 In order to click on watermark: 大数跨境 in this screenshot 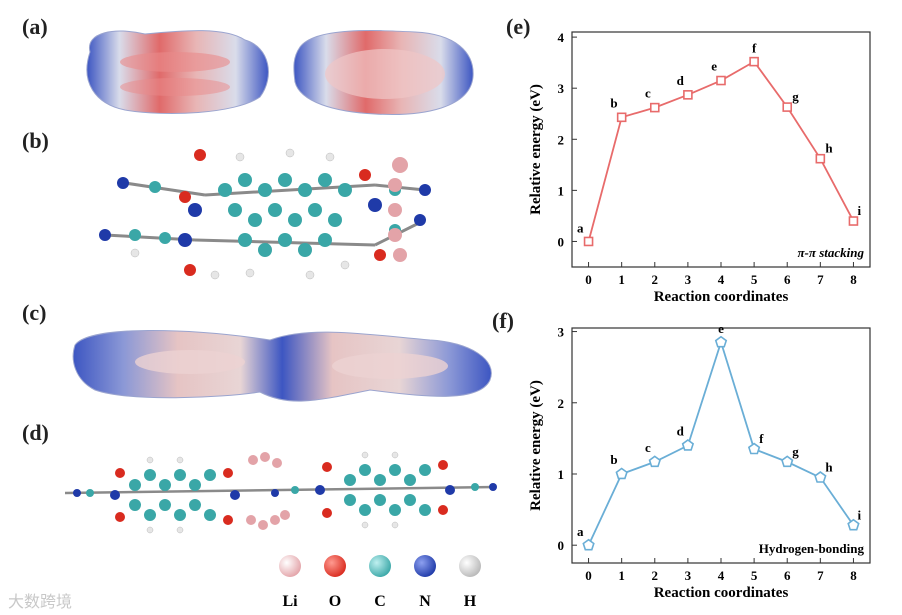, I will do `click(40, 602)`.